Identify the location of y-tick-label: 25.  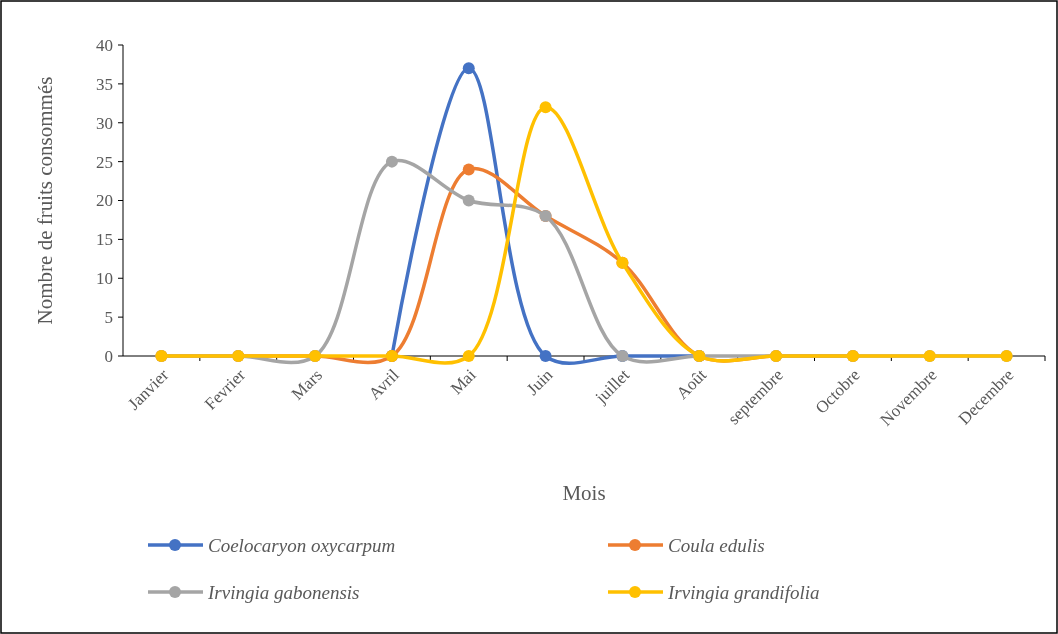
(104, 162).